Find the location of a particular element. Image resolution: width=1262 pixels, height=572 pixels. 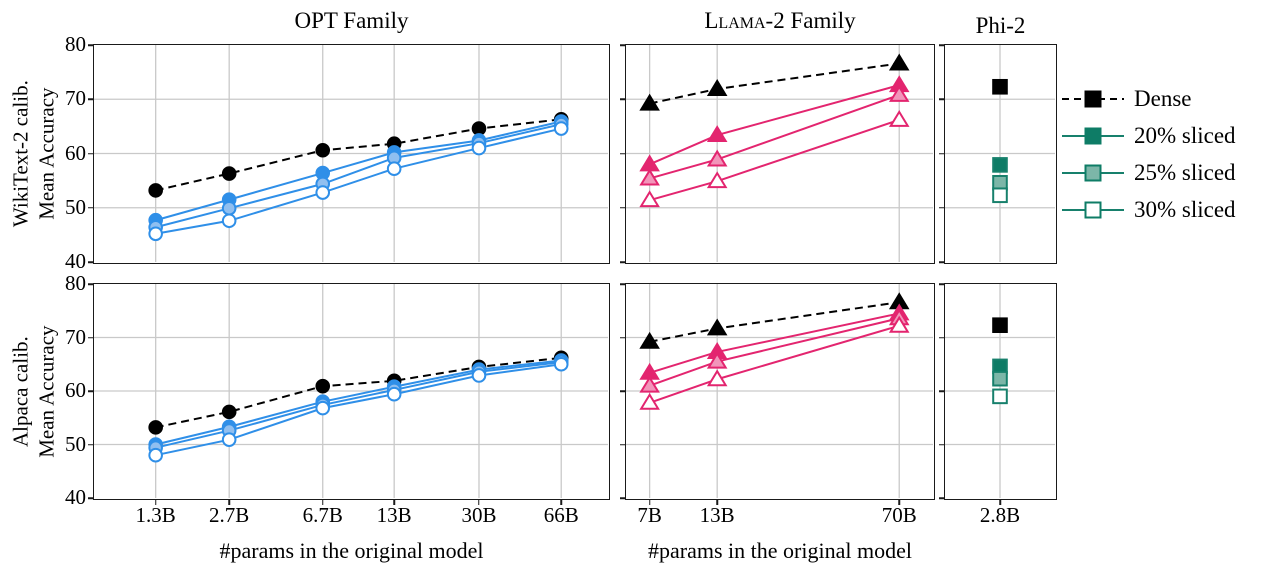

title-llama2-family: Llama-2 Family is located at coordinates (780, 21).